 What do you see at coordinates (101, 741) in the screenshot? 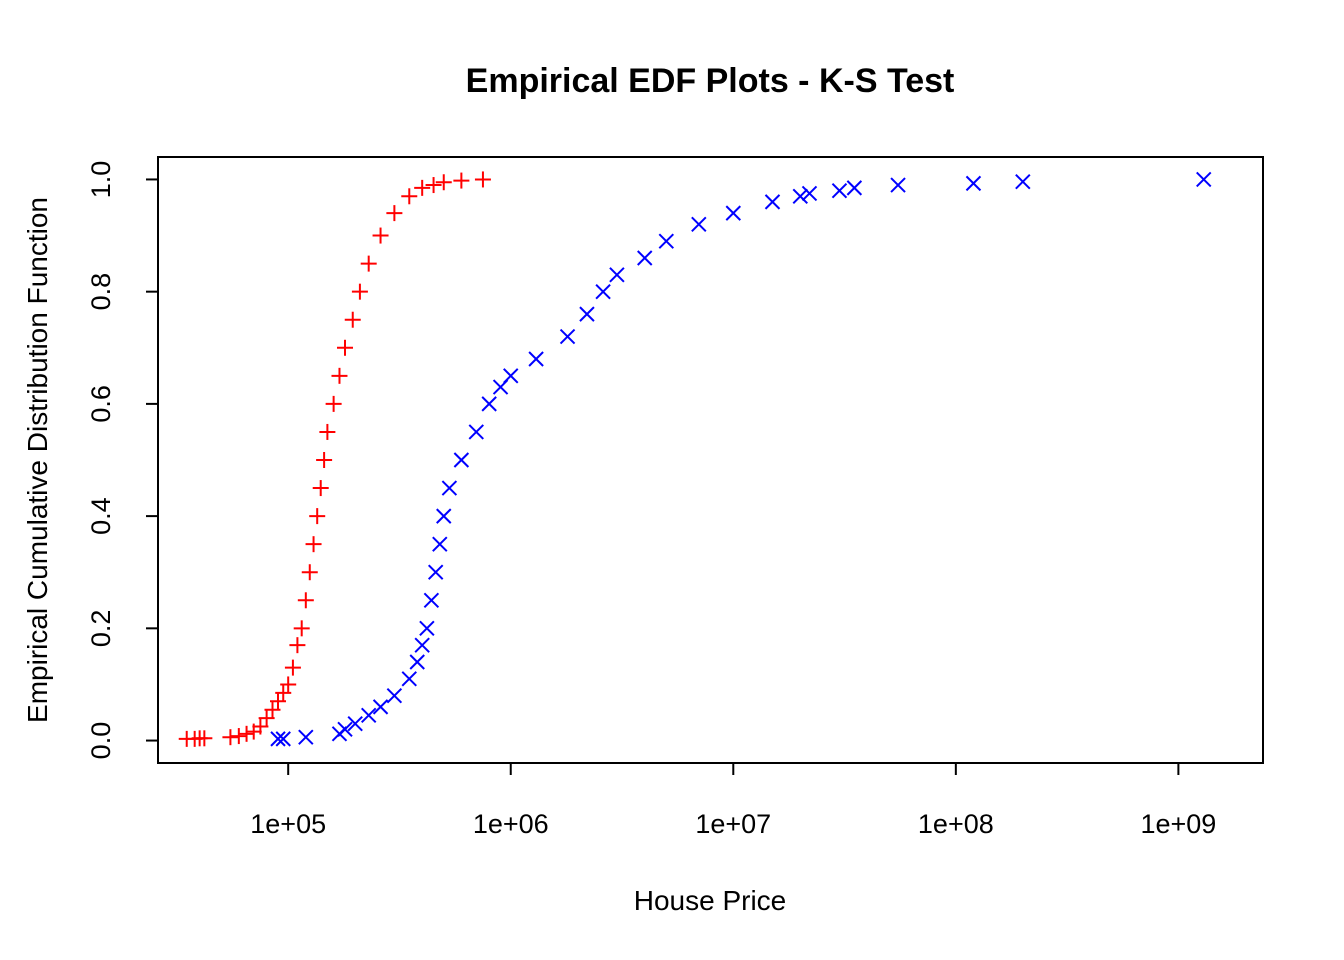
I see `y-tick-label-0: 0.0` at bounding box center [101, 741].